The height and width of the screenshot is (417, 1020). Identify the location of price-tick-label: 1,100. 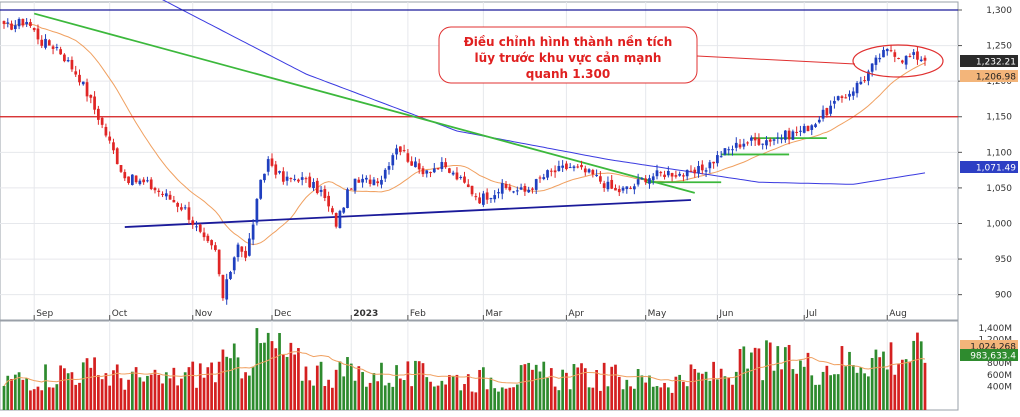
(999, 153).